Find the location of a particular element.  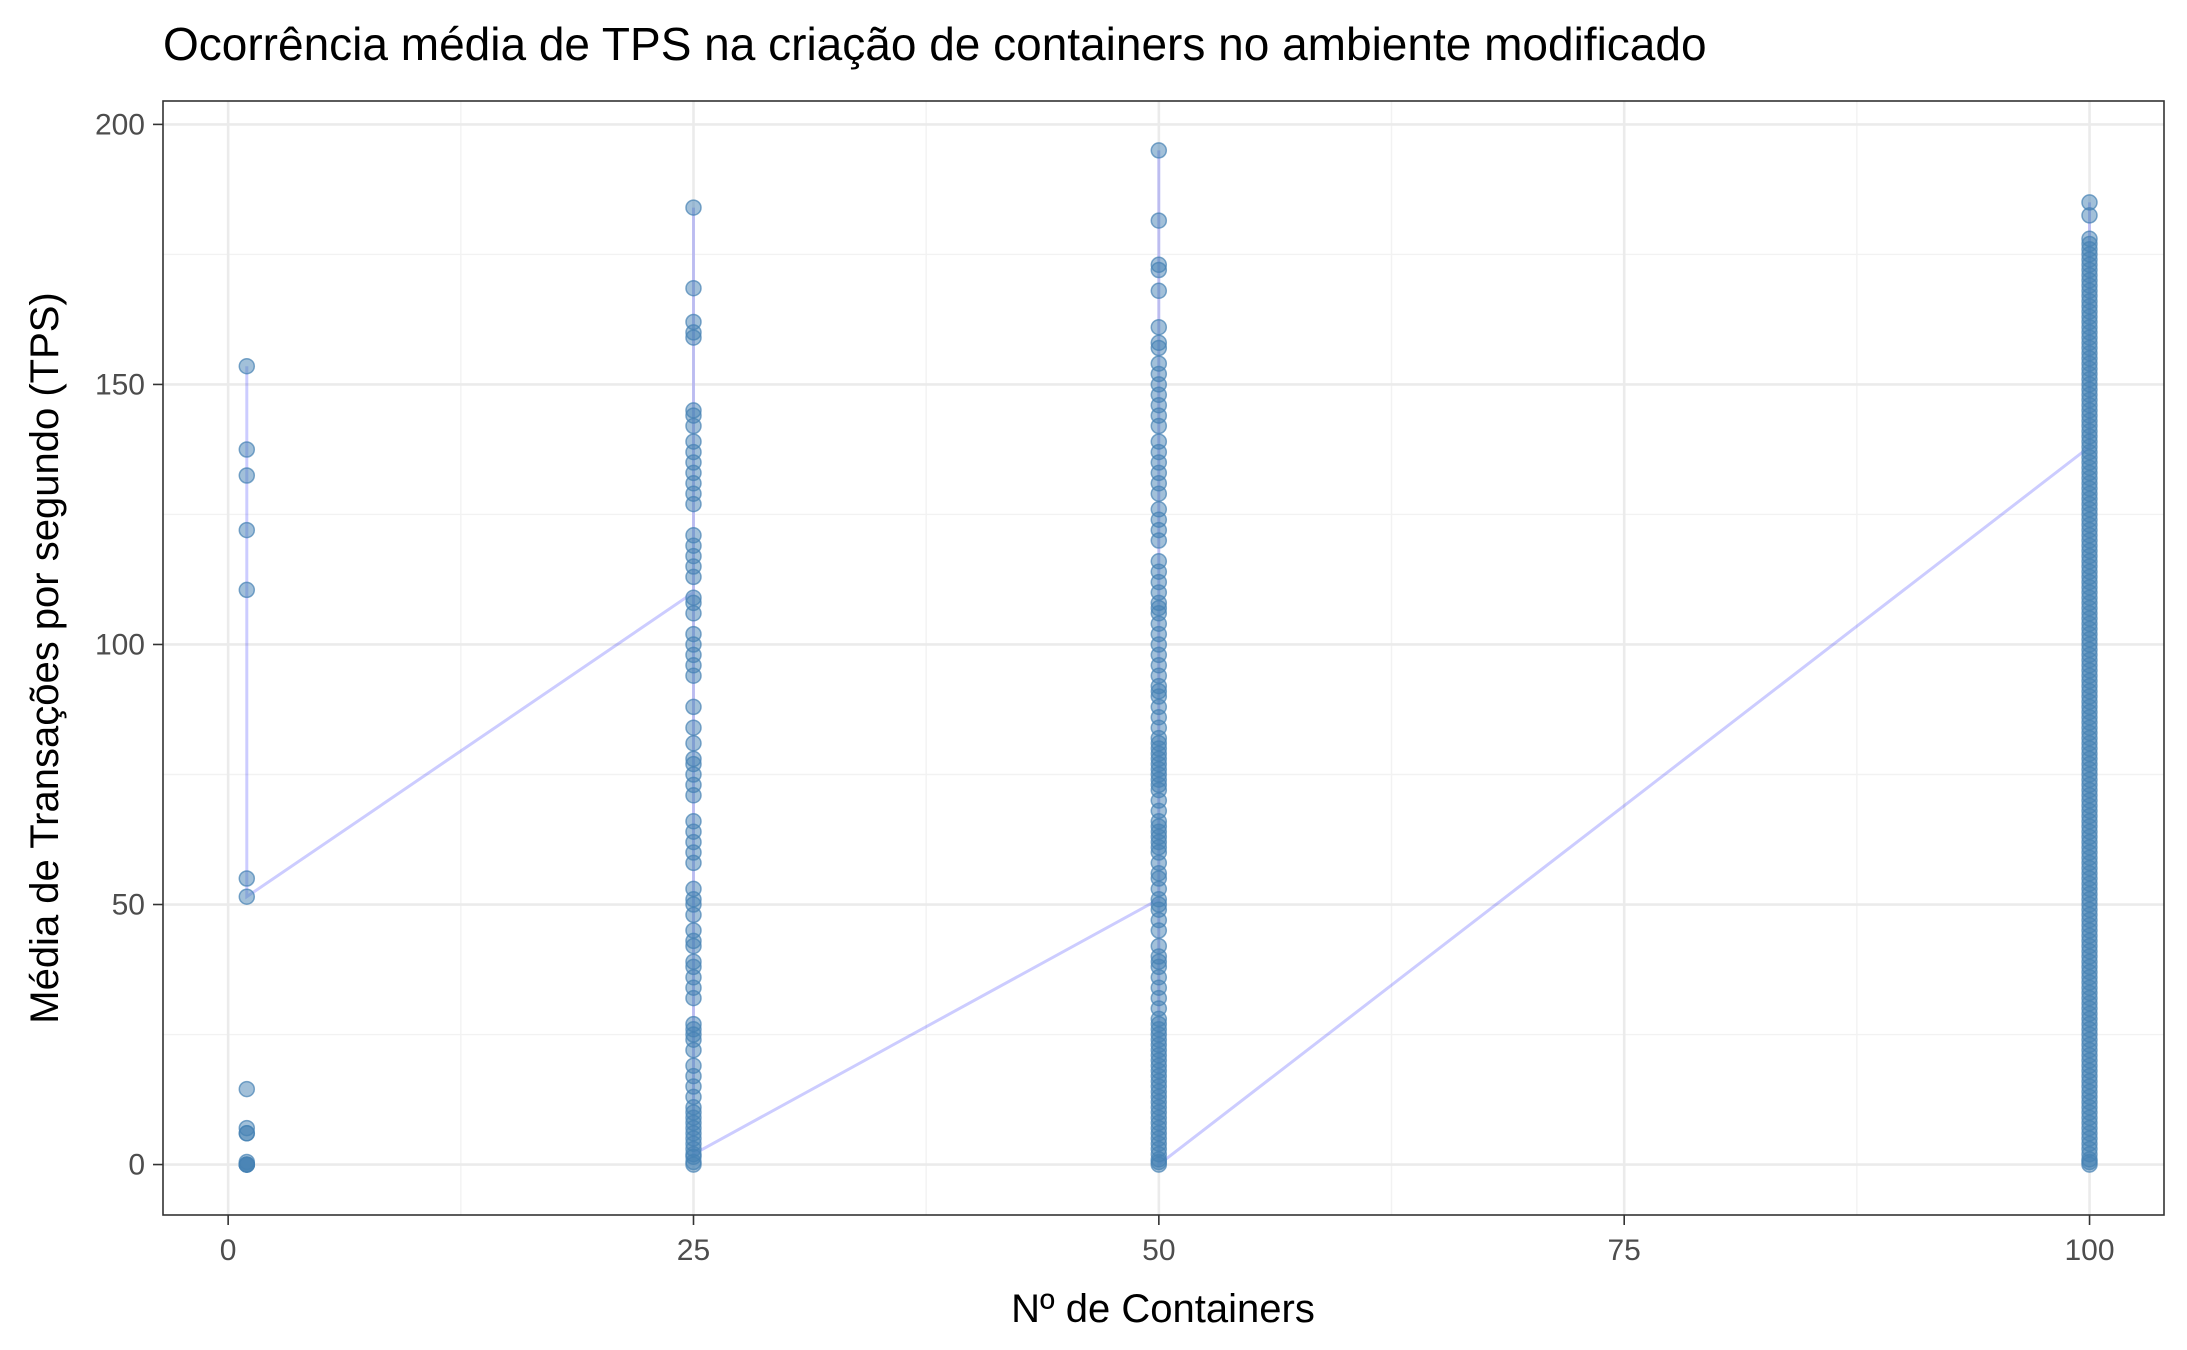

x-tick-label: 25 is located at coordinates (693, 1250).